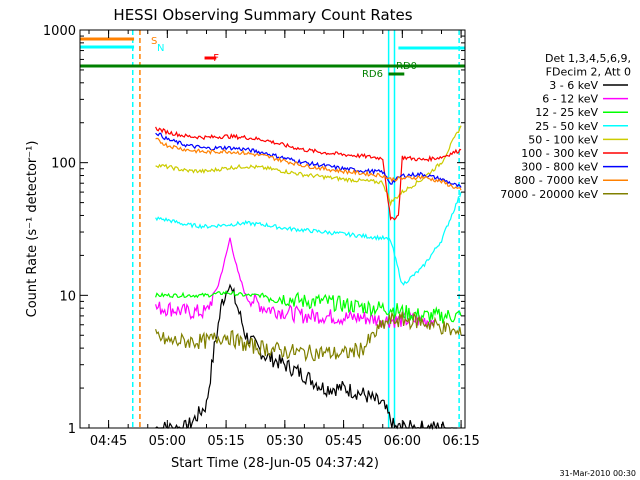  What do you see at coordinates (154, 41) in the screenshot?
I see `flag-label-s: S` at bounding box center [154, 41].